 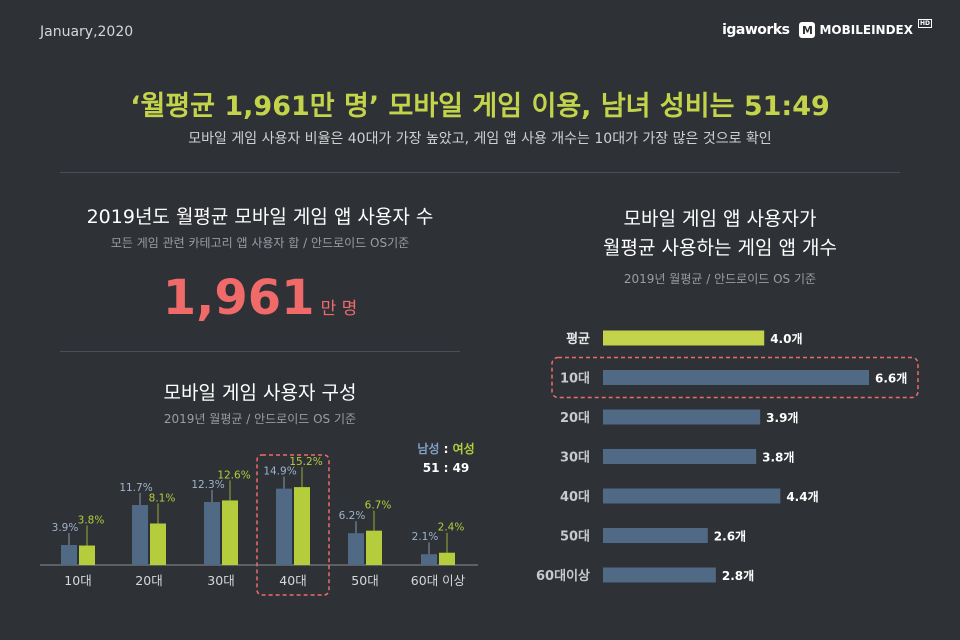 I want to click on mobileindex-hd-badge: HD, so click(x=924, y=23).